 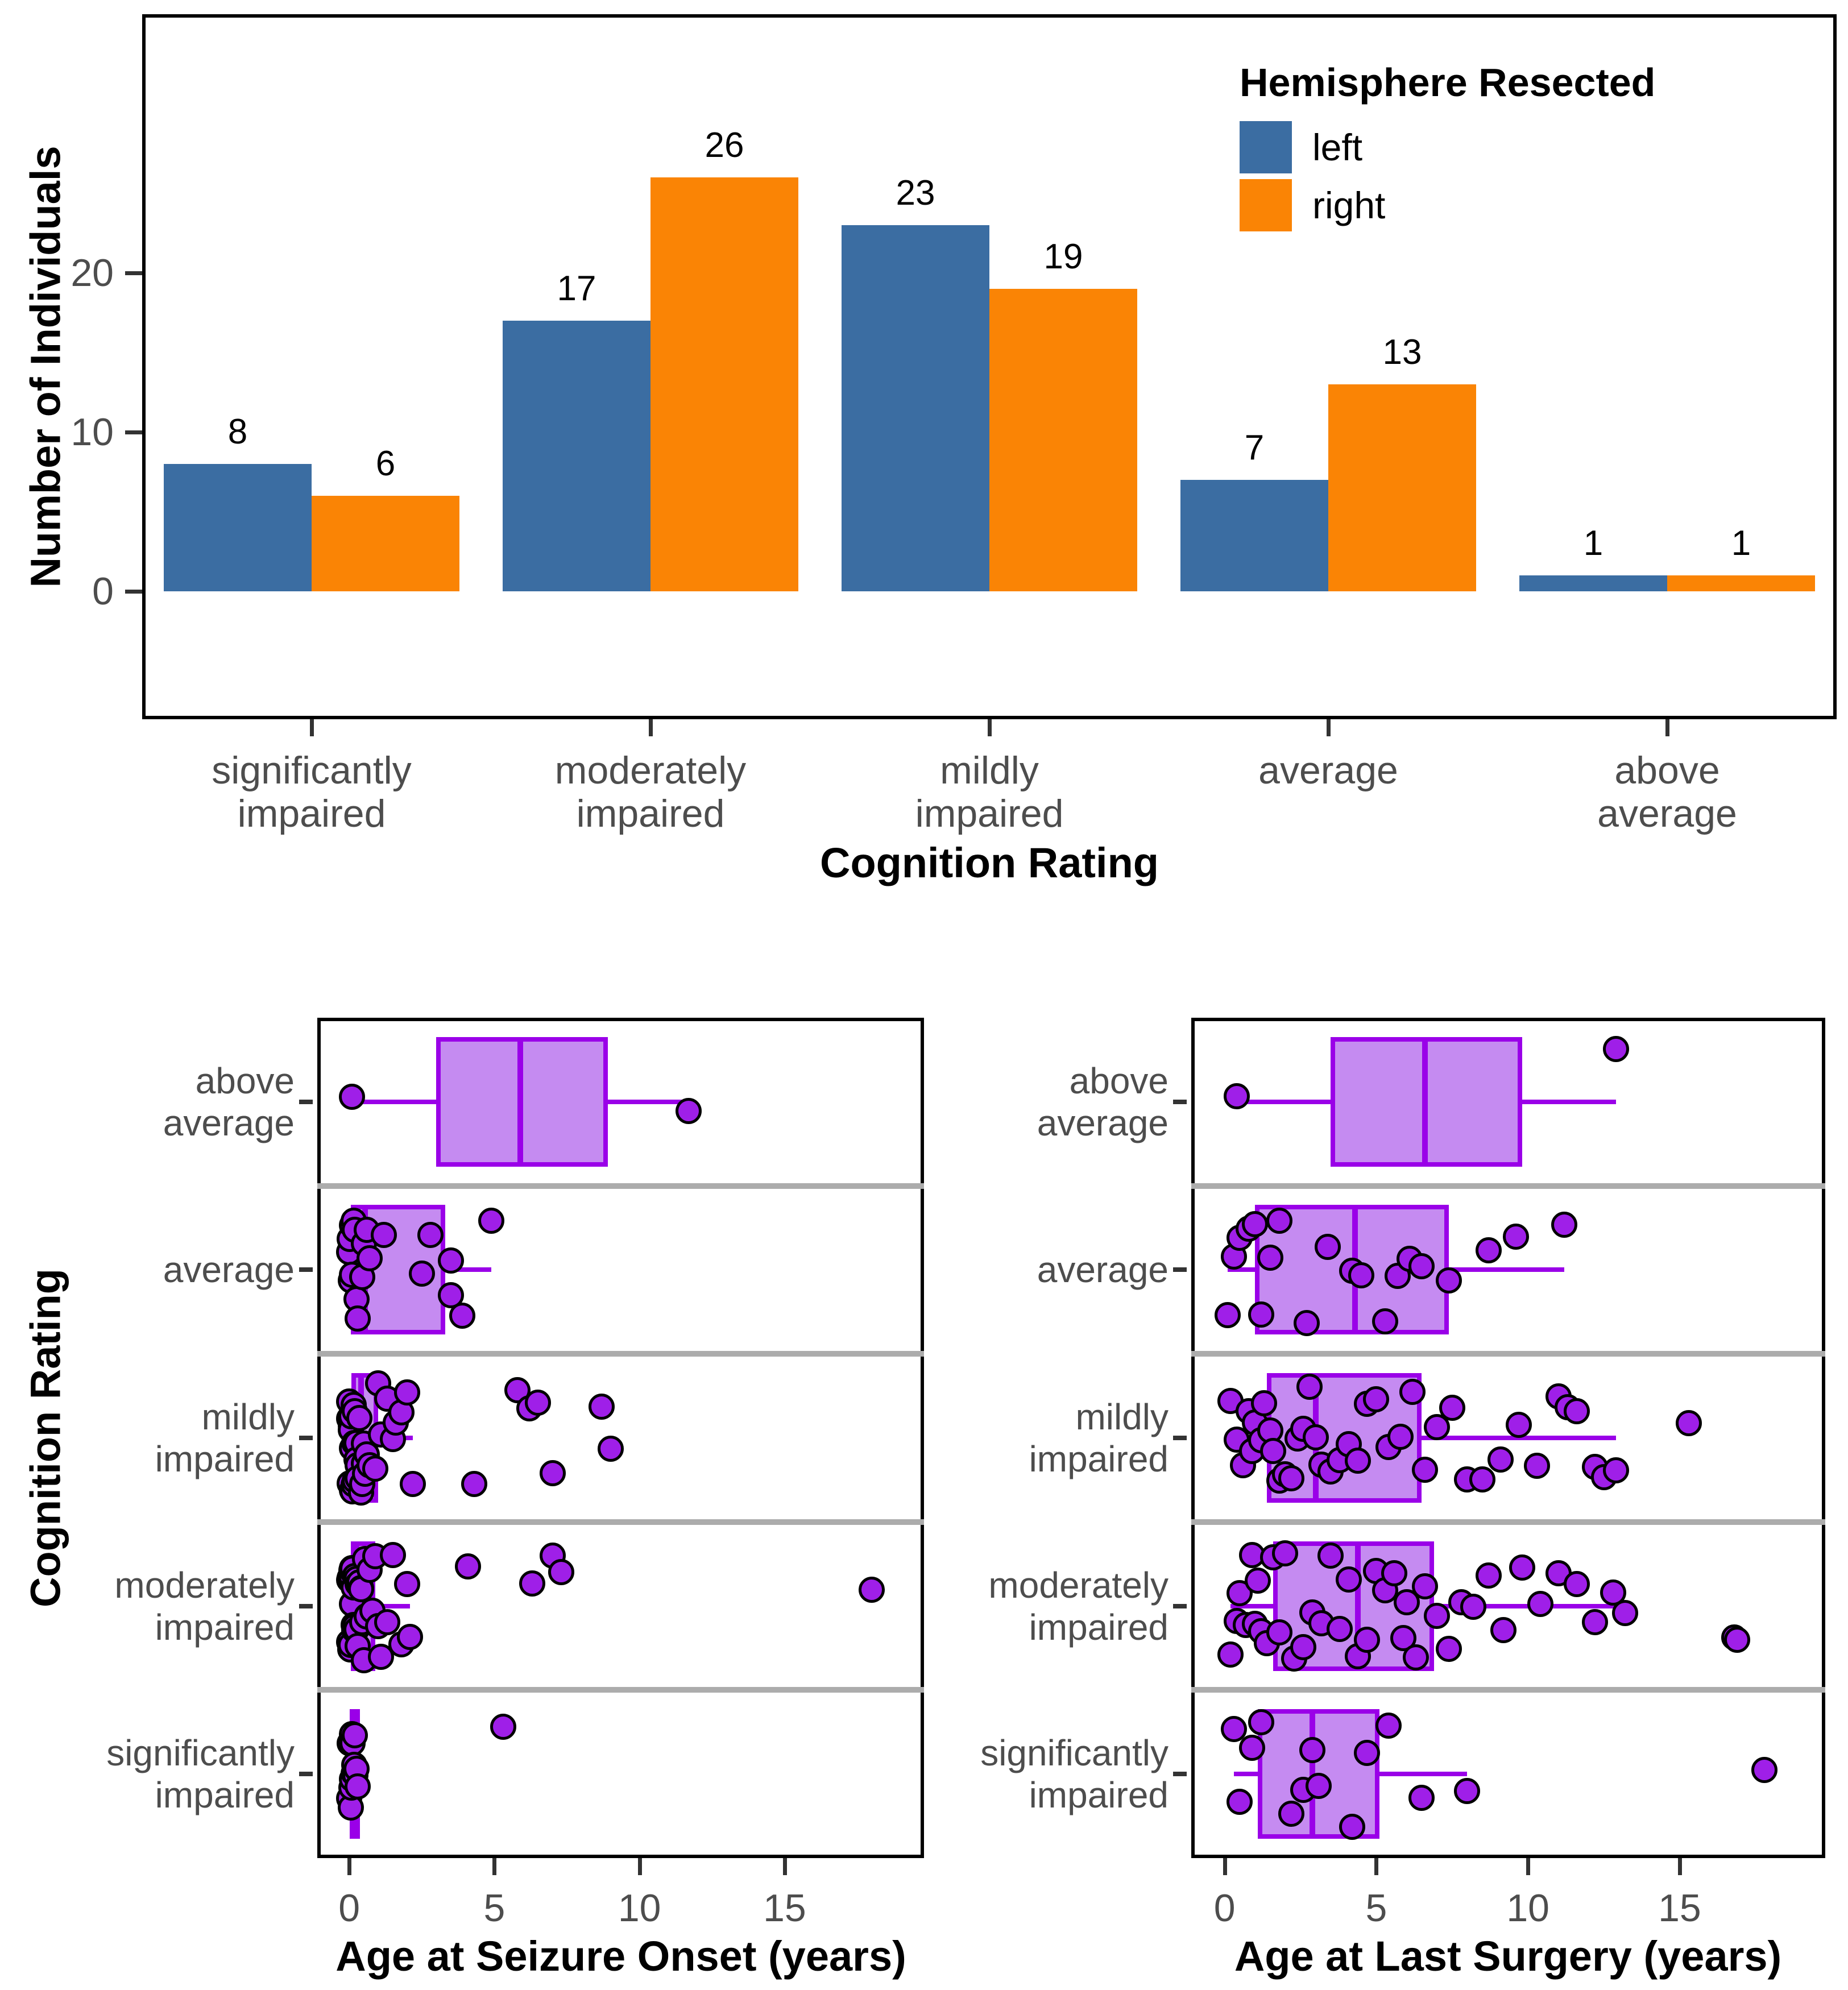 I want to click on x-axis-category-label: average, so click(x=1328, y=770).